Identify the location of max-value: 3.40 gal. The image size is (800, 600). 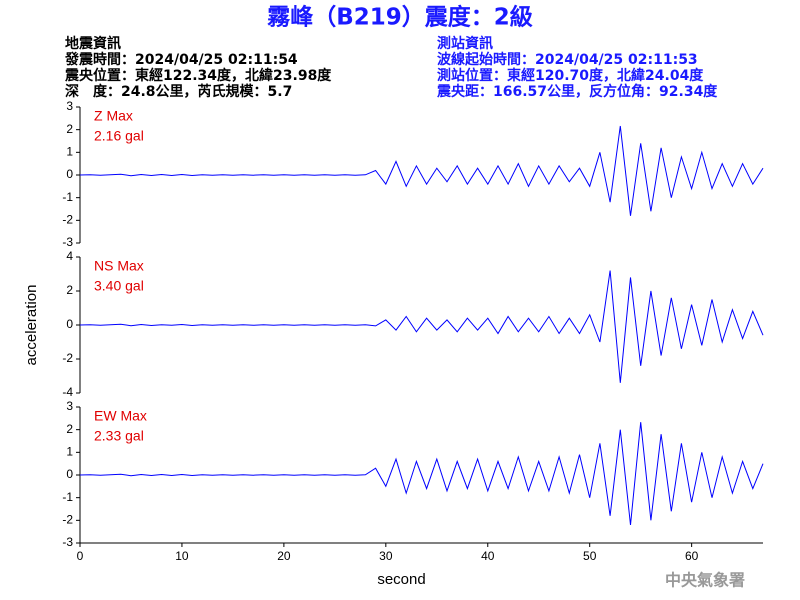
(119, 286).